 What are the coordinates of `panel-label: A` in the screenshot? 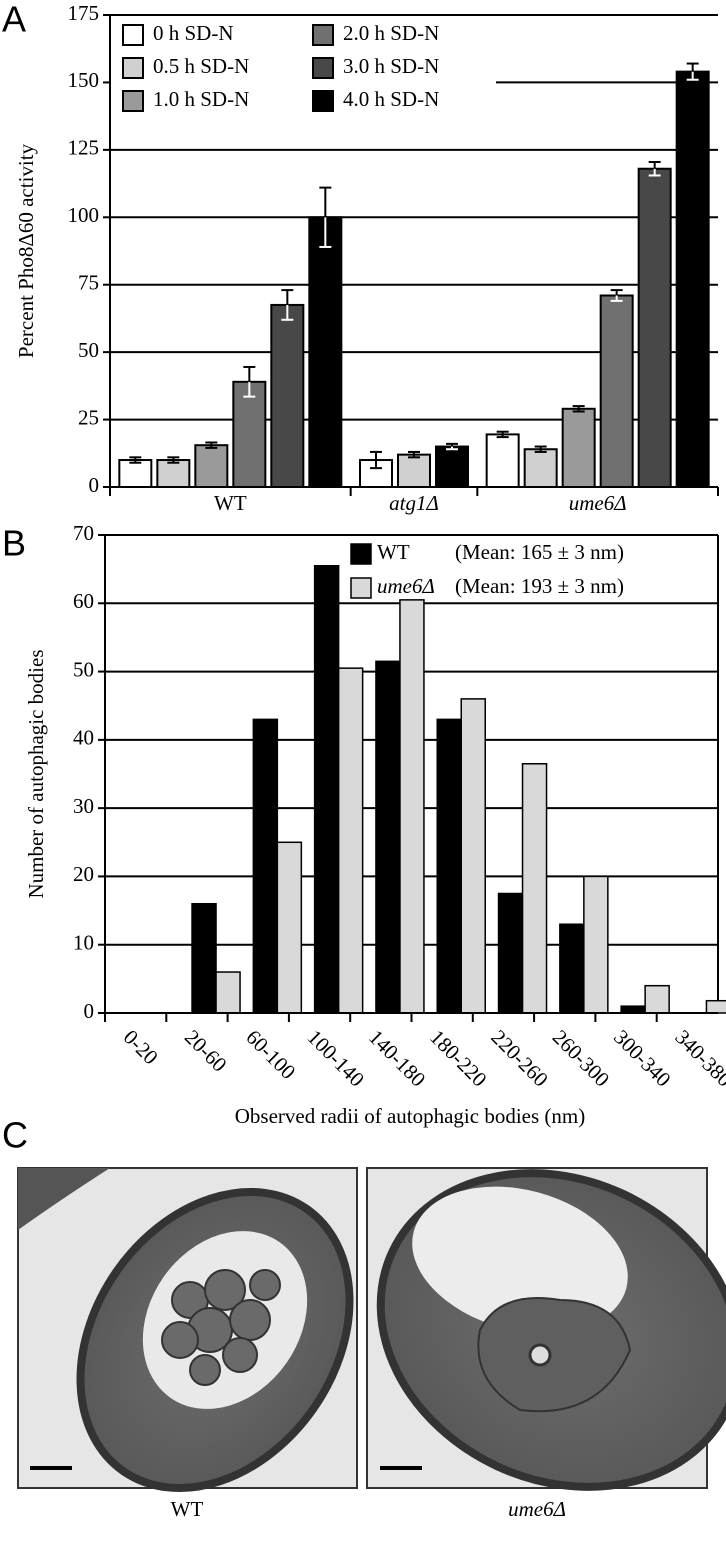 It's located at (14, 20).